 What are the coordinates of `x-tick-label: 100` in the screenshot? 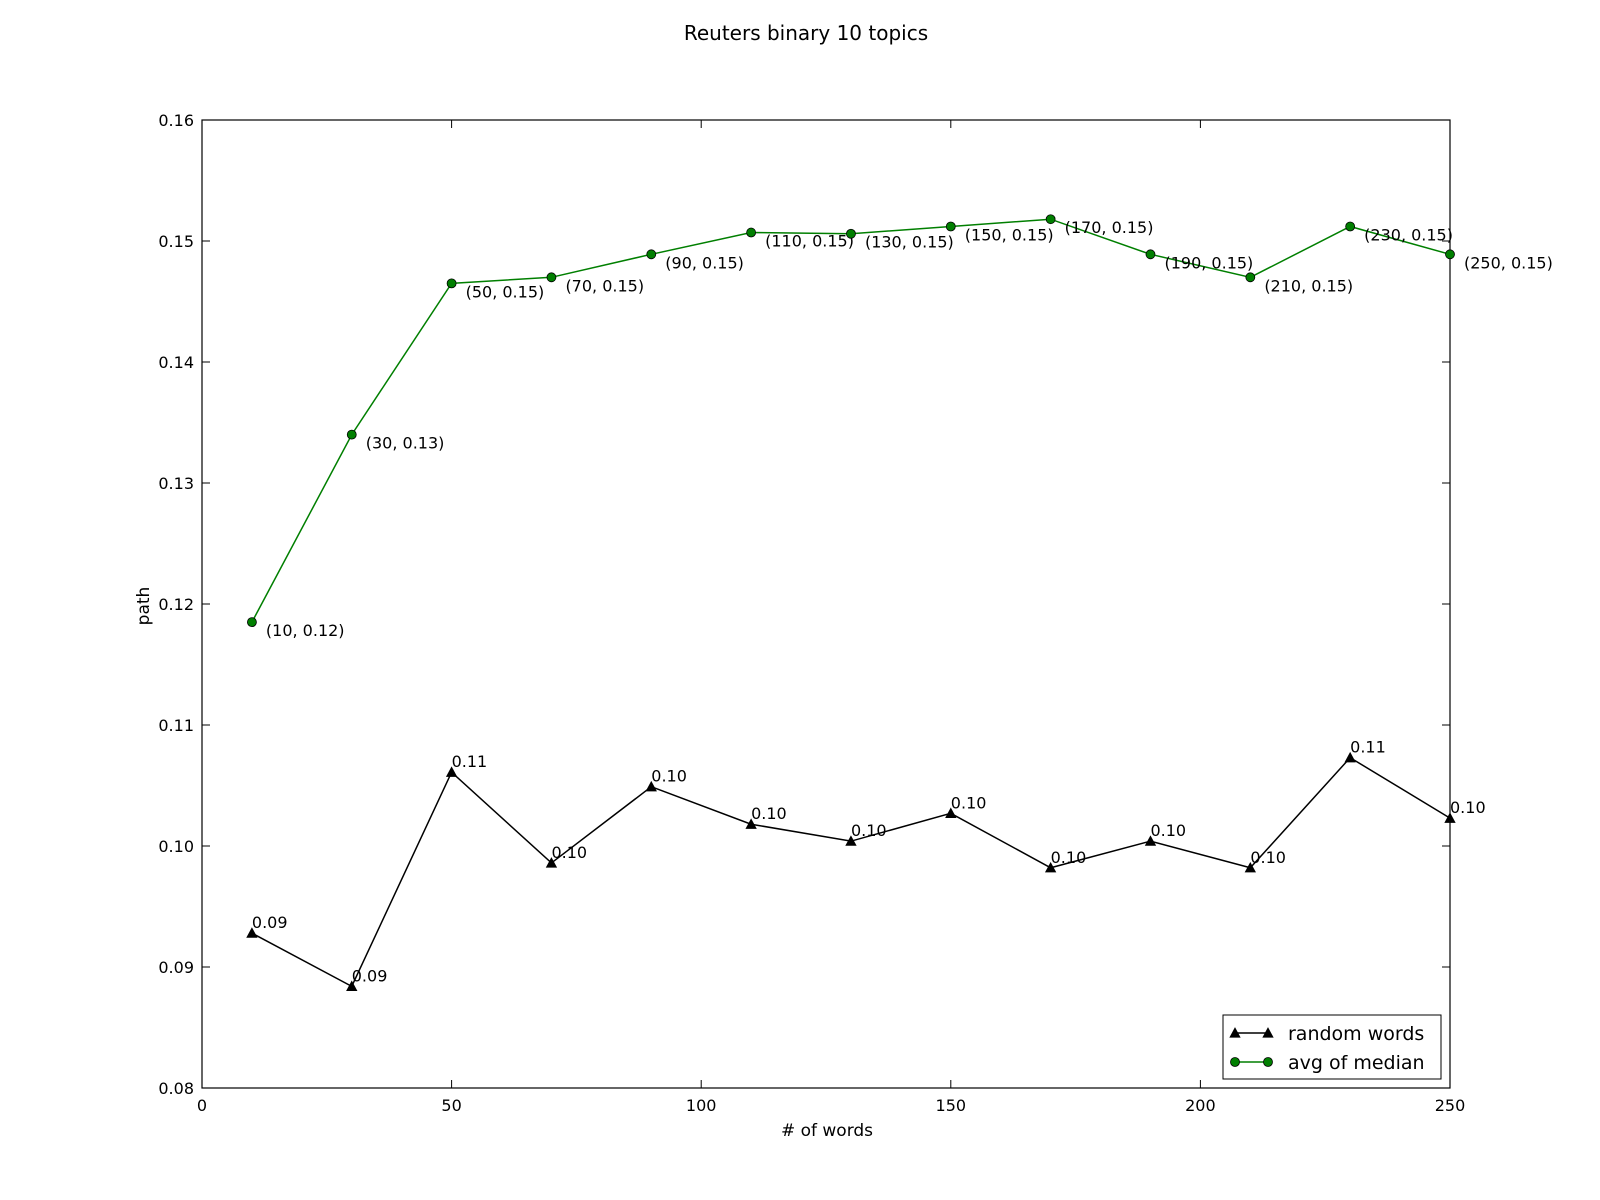 It's located at (701, 1105).